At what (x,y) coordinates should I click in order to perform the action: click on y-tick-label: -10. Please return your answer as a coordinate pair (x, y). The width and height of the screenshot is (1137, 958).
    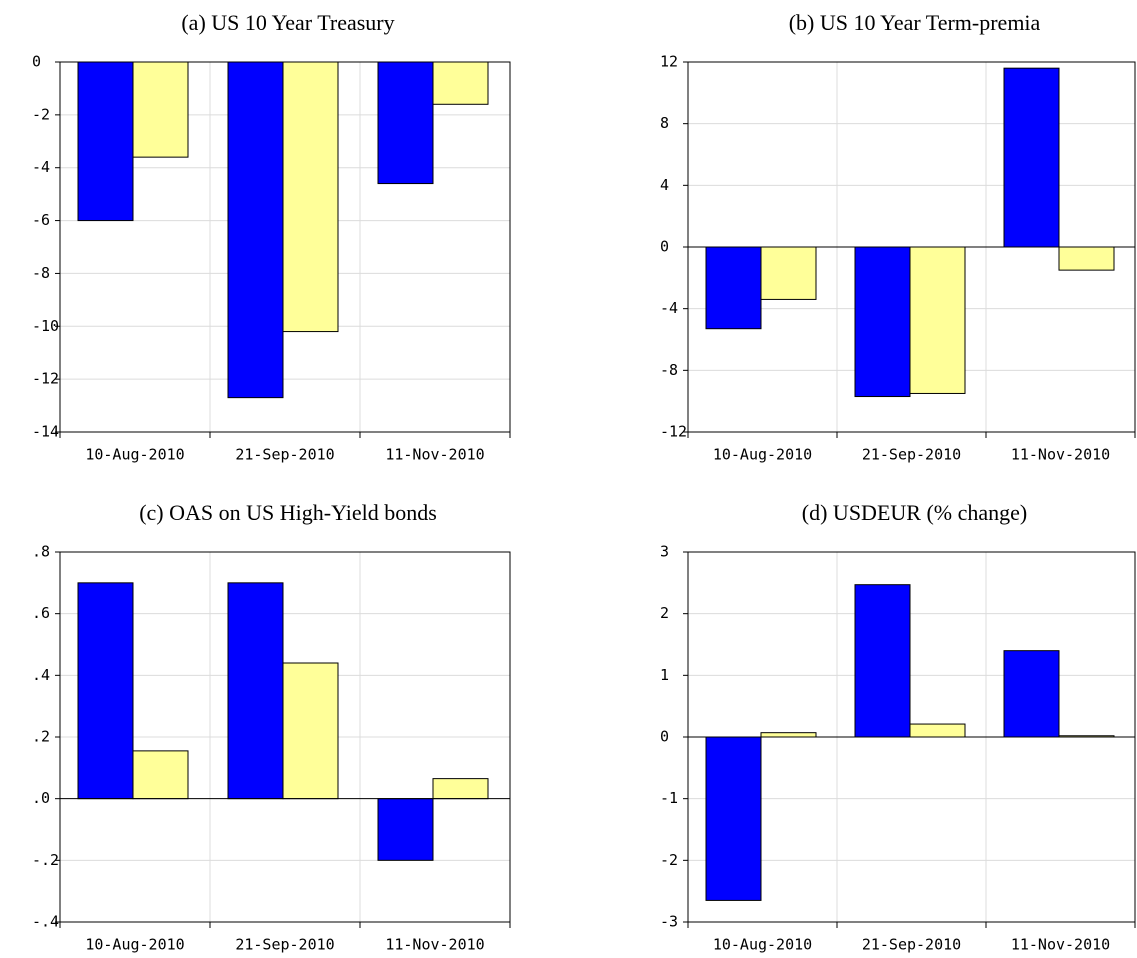
    Looking at the image, I should click on (45, 326).